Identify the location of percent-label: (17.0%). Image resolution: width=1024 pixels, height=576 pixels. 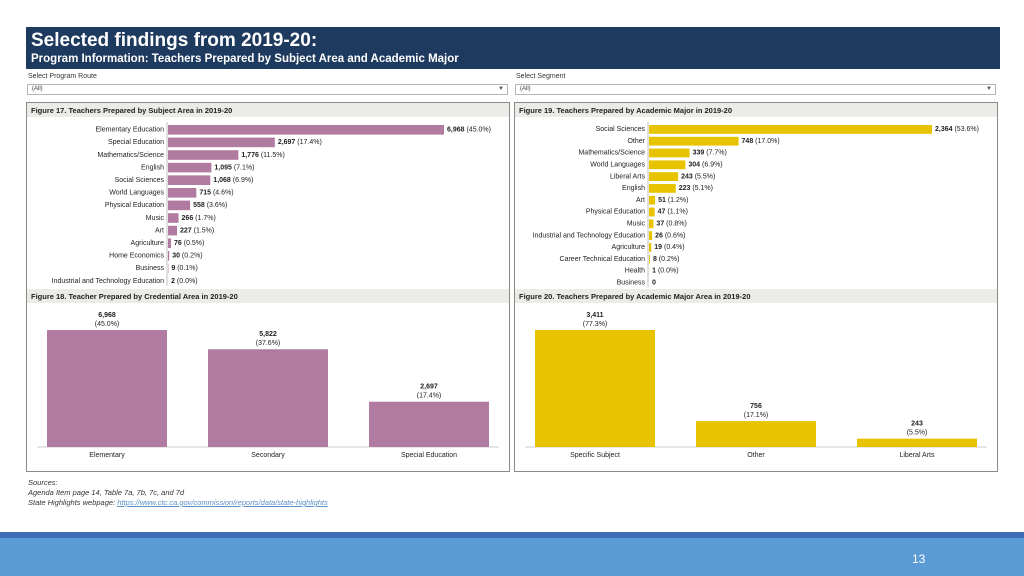
(766, 141).